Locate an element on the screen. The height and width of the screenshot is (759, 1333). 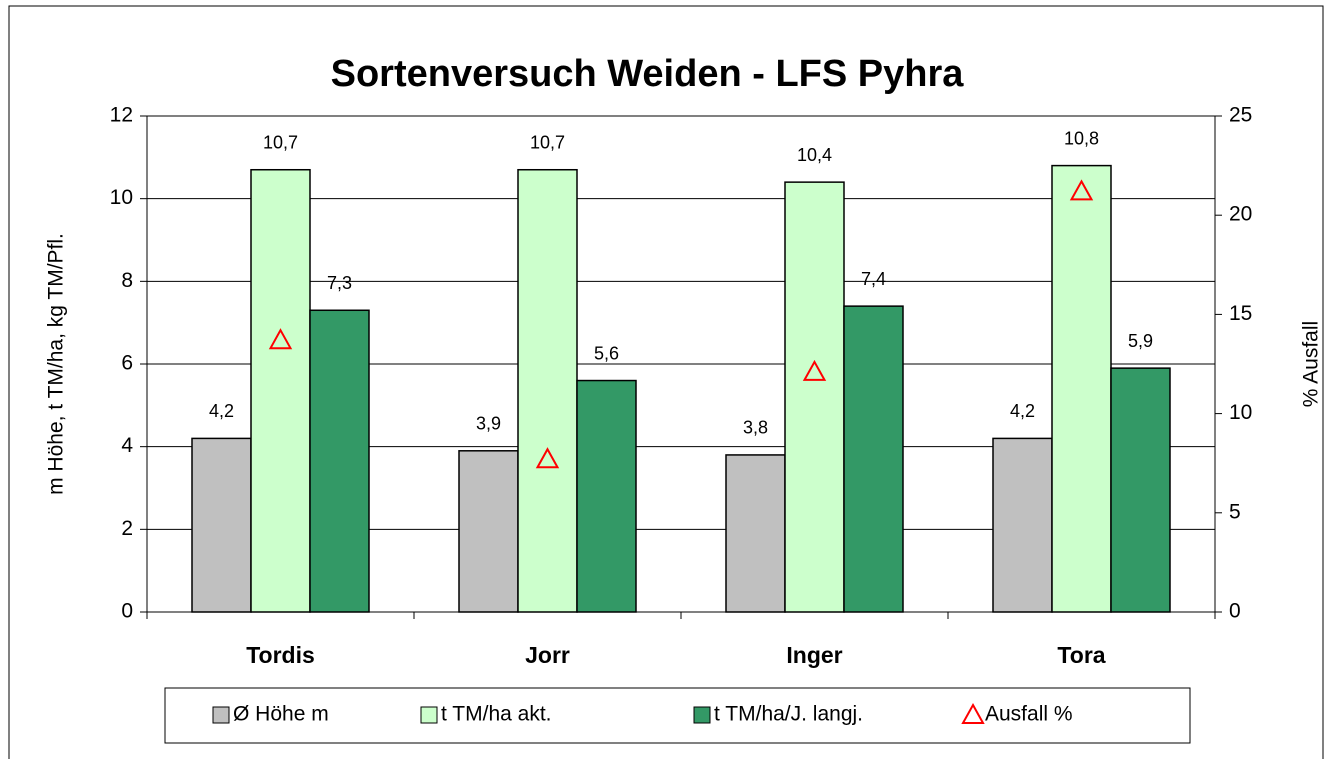
value-label: 7,4 is located at coordinates (873, 279).